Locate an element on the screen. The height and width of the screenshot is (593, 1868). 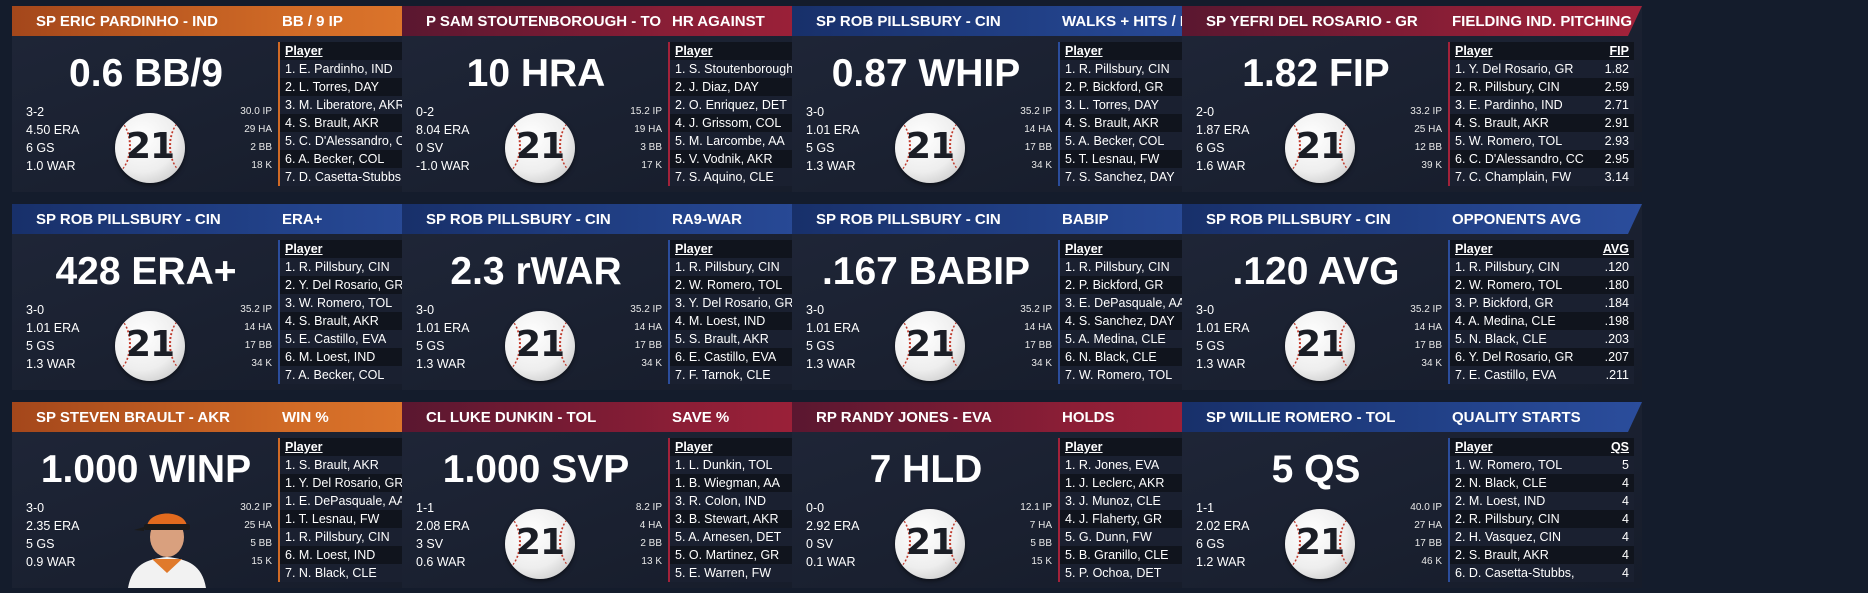
card-header-stat: ERA+ is located at coordinates (302, 219).